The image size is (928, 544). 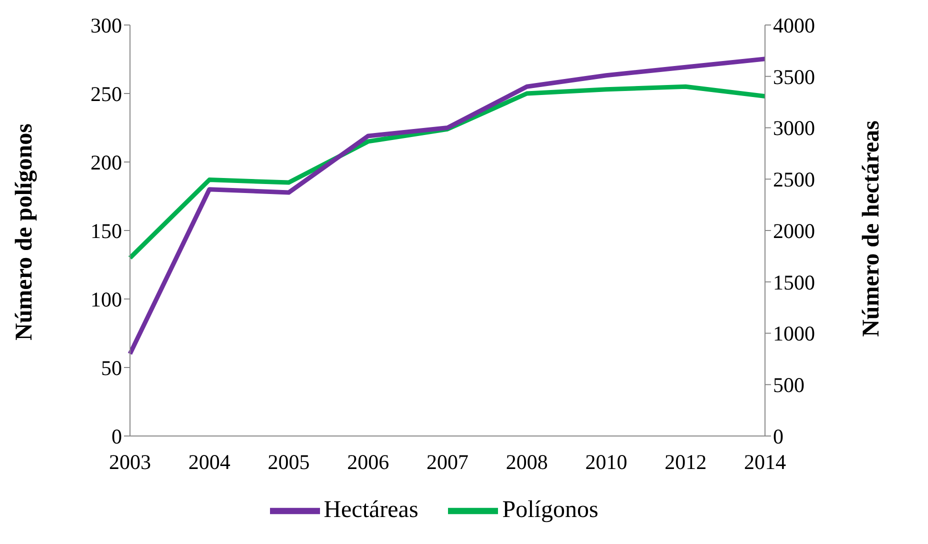 What do you see at coordinates (794, 128) in the screenshot?
I see `y2-tick-label: 3000` at bounding box center [794, 128].